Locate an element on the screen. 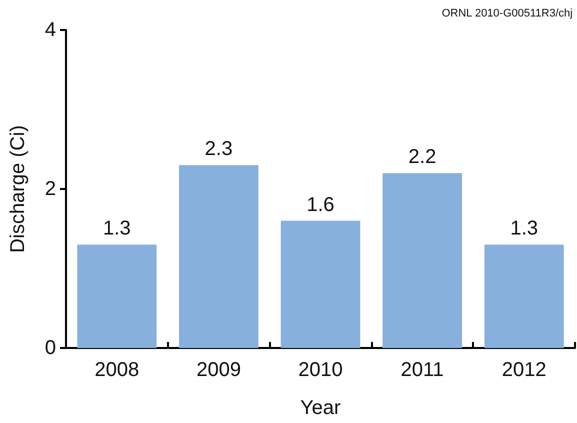  data-label: 1.6 is located at coordinates (320, 205).